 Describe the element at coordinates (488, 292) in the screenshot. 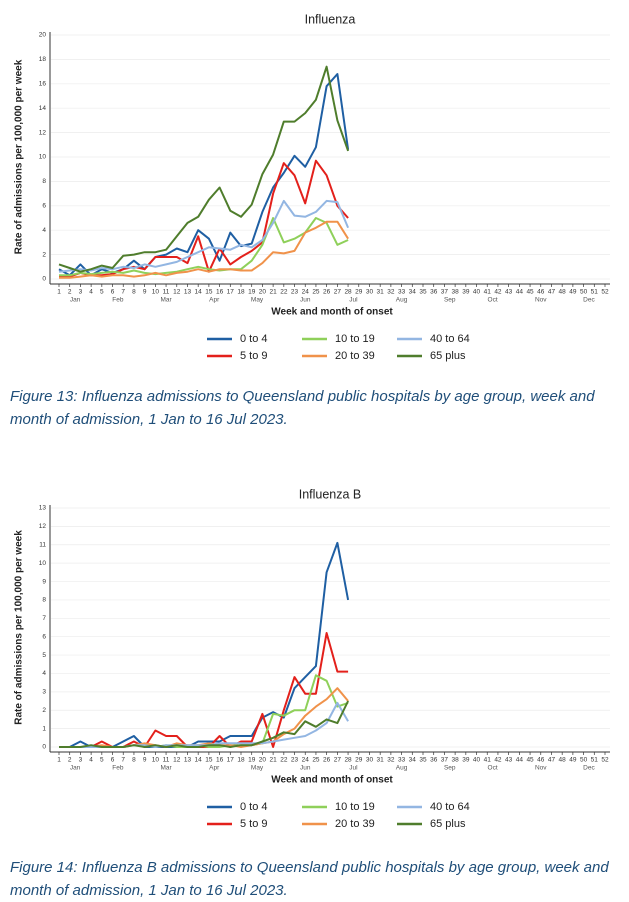

I see `x-tick-label: 41` at that location.